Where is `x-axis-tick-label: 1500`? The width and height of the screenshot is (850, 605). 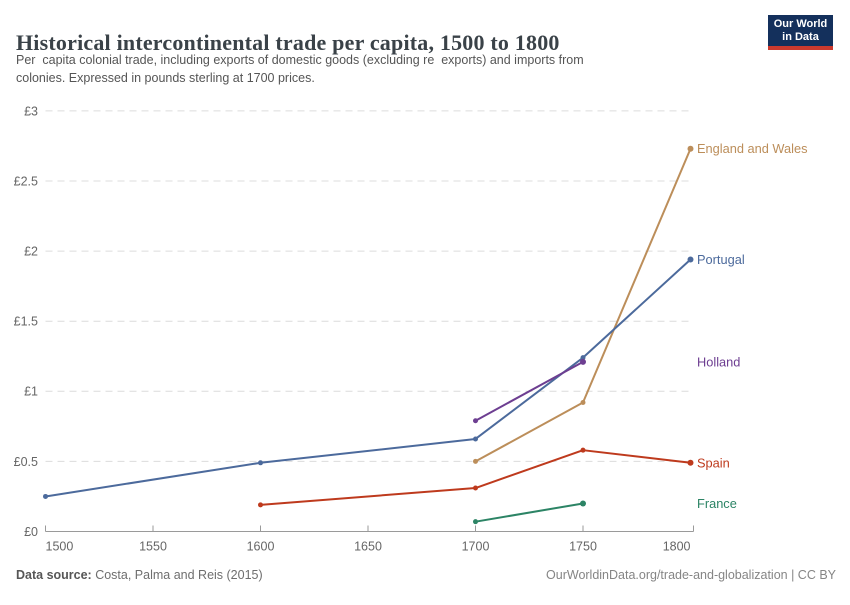
x-axis-tick-label: 1500 is located at coordinates (60, 547).